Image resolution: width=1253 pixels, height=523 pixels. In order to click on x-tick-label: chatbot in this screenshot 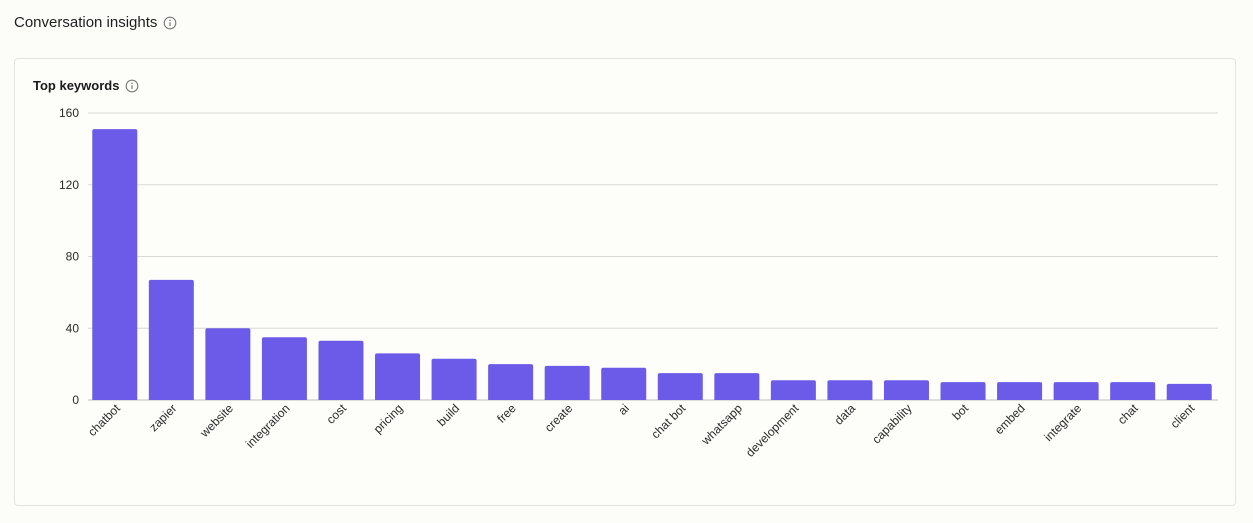, I will do `click(104, 420)`.